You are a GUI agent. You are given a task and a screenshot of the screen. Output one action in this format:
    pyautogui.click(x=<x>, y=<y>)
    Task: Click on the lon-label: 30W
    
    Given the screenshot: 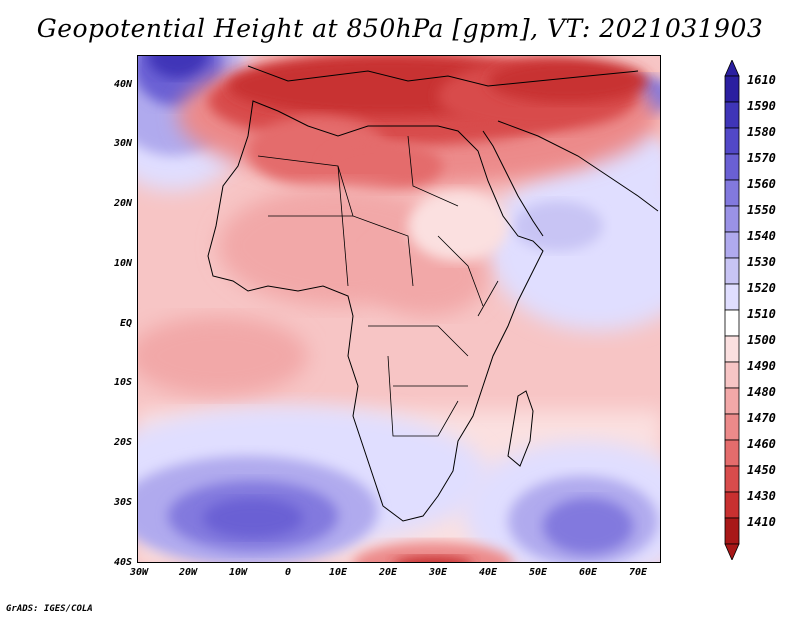 What is the action you would take?
    pyautogui.click(x=139, y=572)
    